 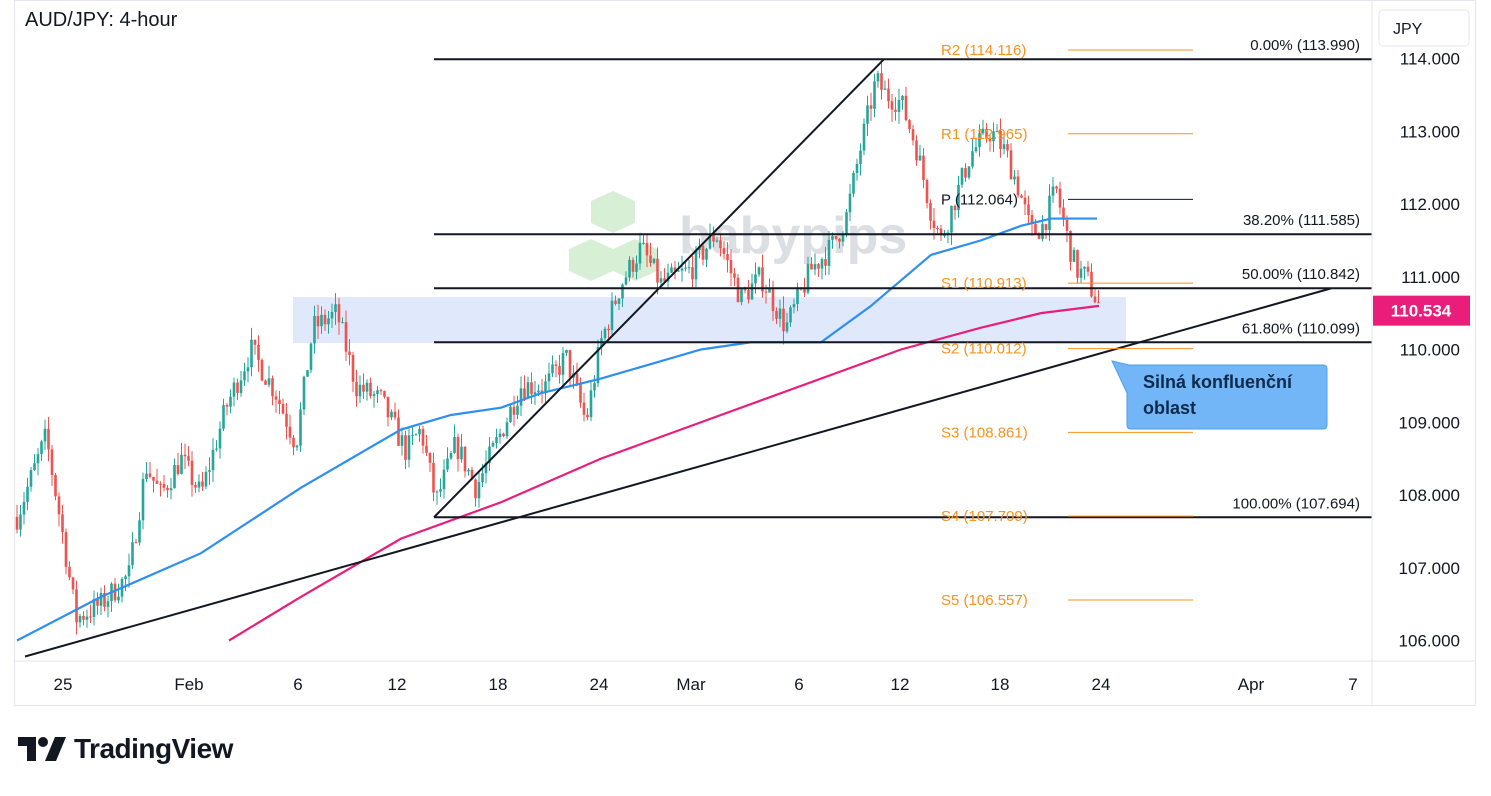 I want to click on tradingview-logo: TradingView, so click(x=125, y=749).